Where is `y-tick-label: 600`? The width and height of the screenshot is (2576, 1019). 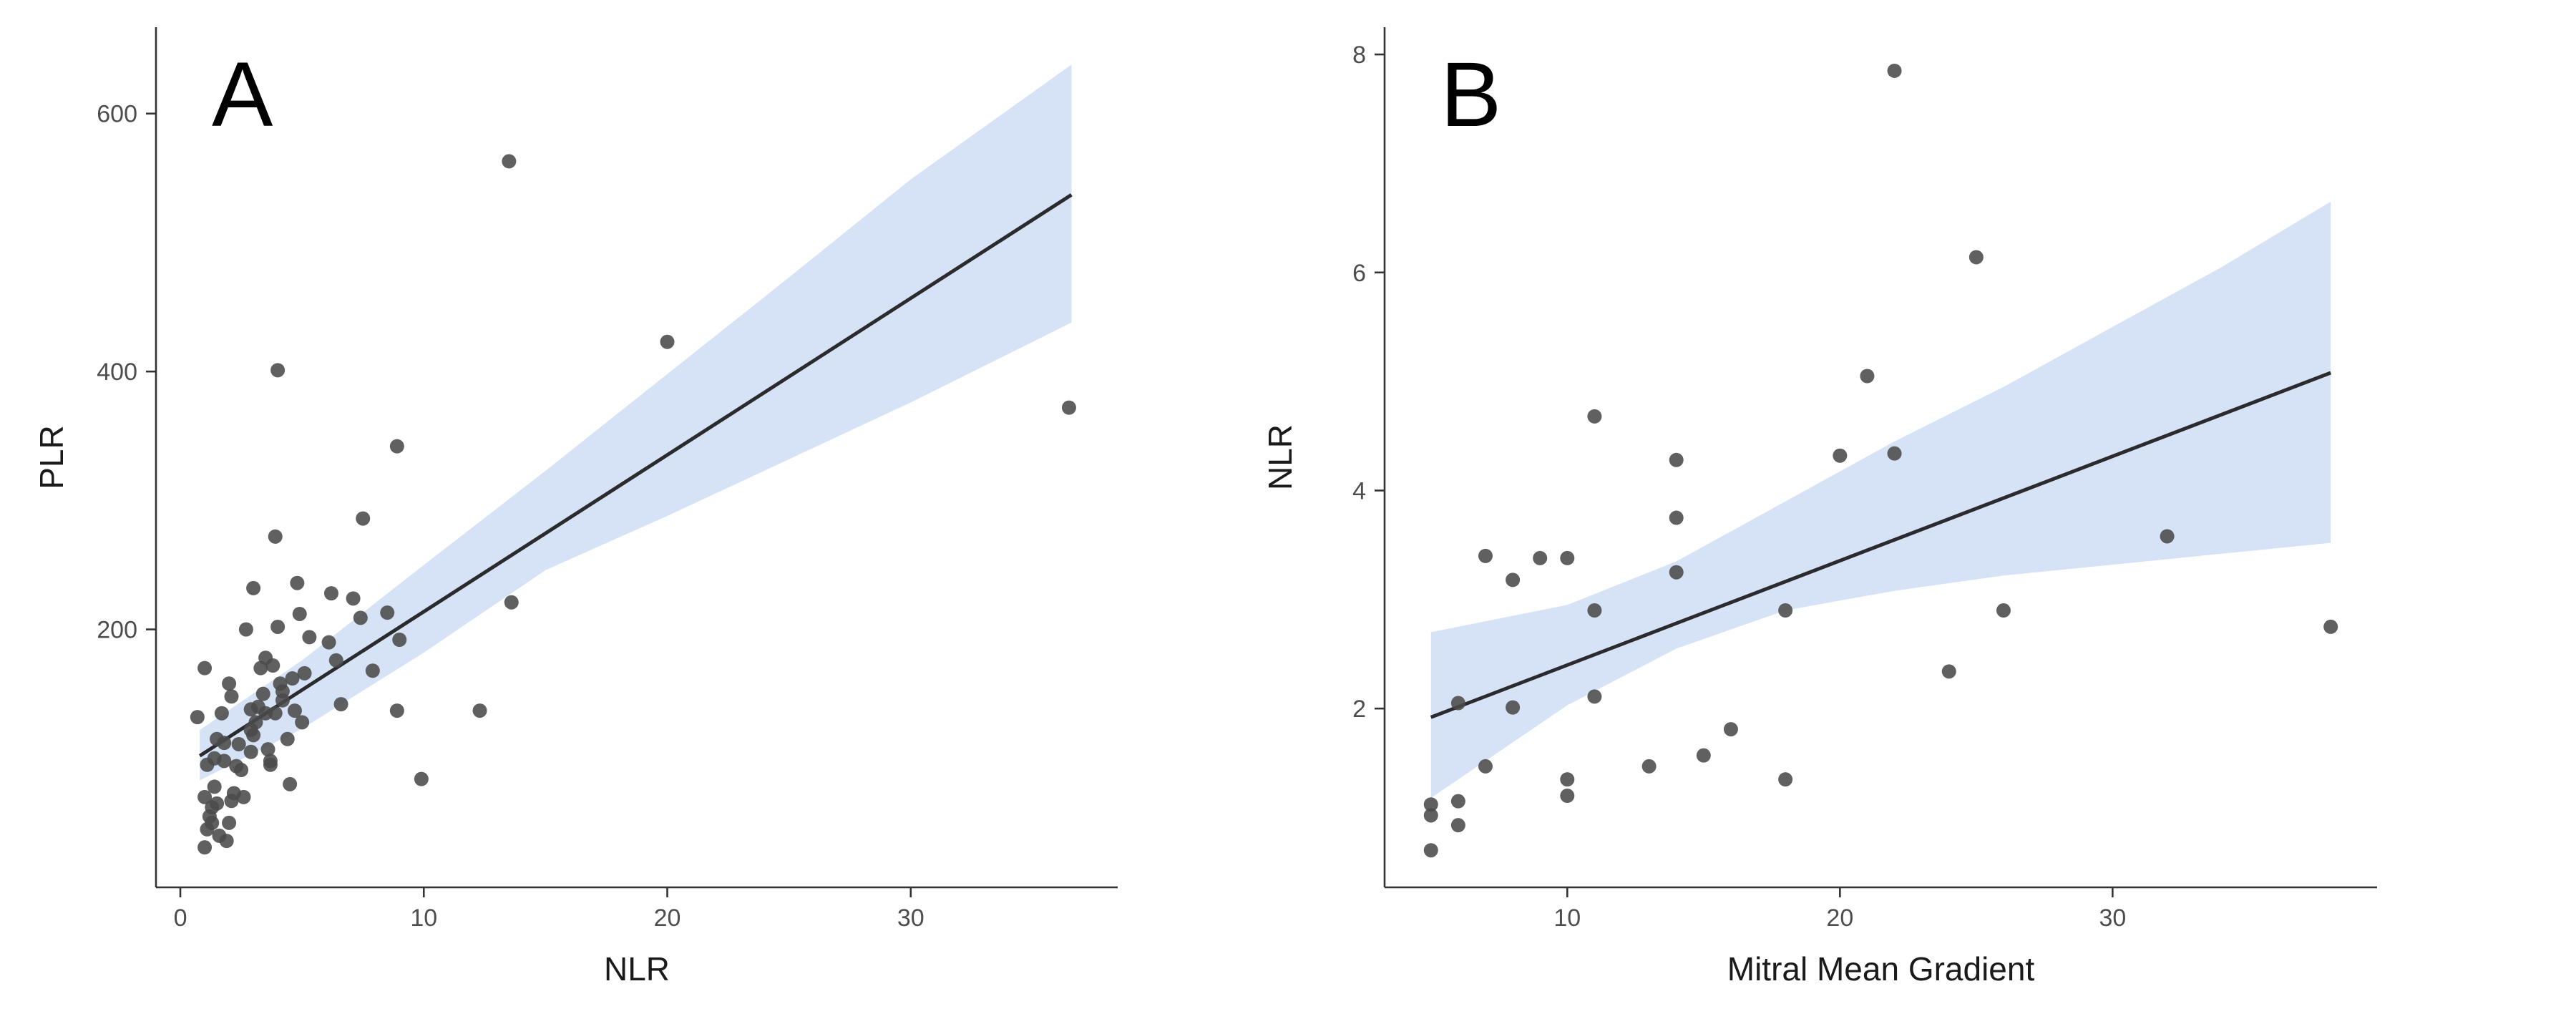 y-tick-label: 600 is located at coordinates (117, 114).